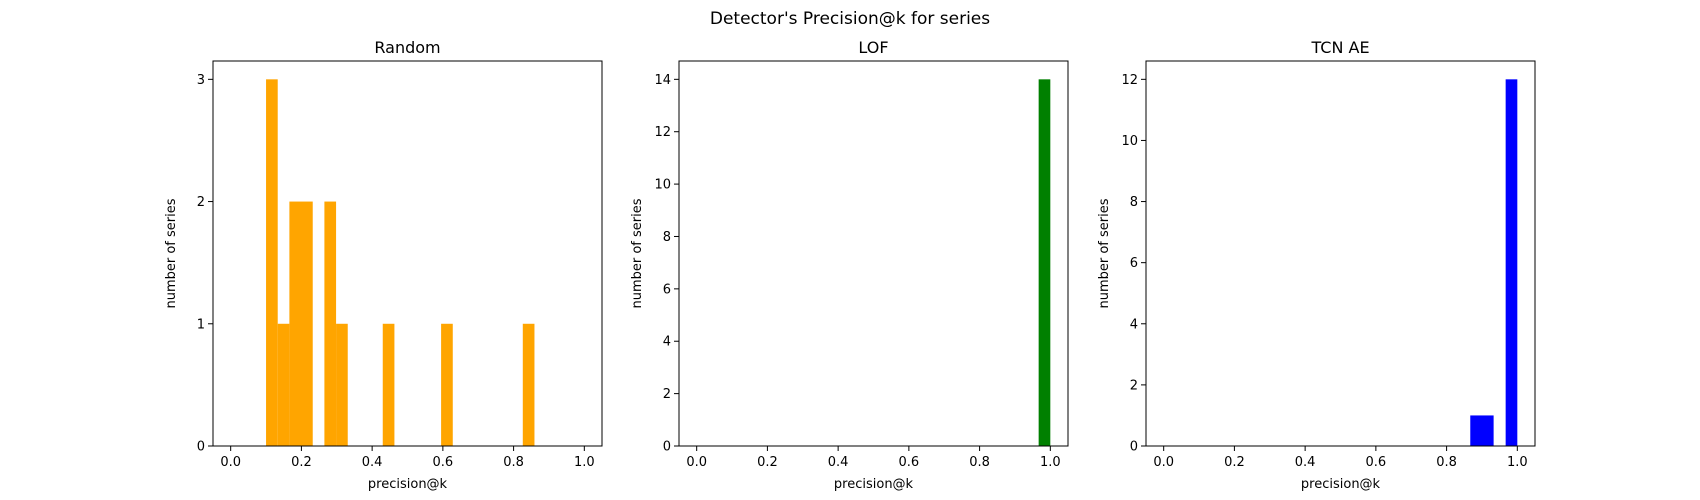  I want to click on subplot-title: TCN AE, so click(1339, 47).